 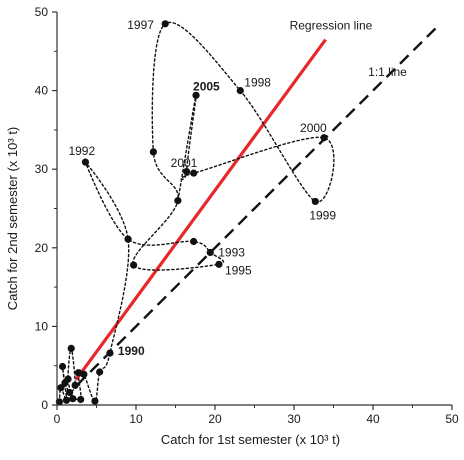 What do you see at coordinates (206, 86) in the screenshot?
I see `year-label: 2005` at bounding box center [206, 86].